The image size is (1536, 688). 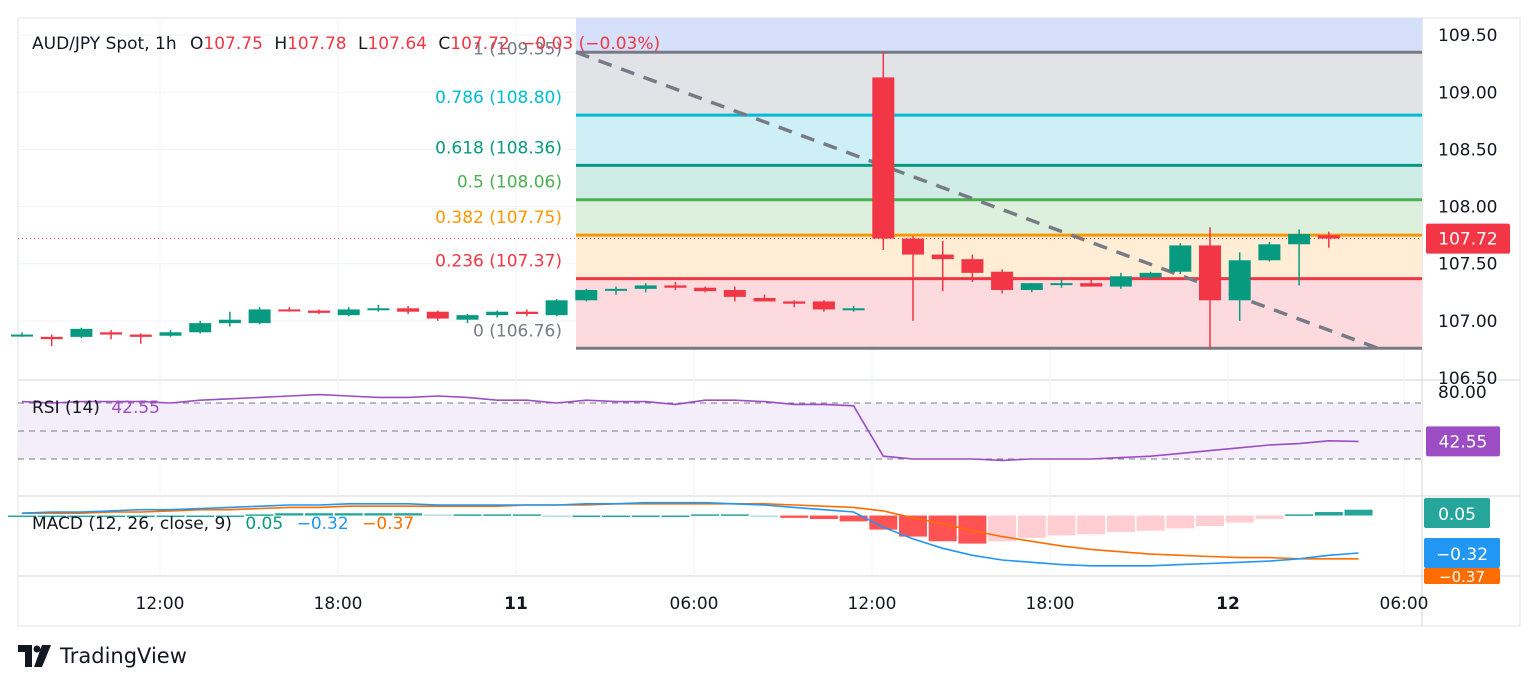 I want to click on current-price-badge, so click(x=1468, y=238).